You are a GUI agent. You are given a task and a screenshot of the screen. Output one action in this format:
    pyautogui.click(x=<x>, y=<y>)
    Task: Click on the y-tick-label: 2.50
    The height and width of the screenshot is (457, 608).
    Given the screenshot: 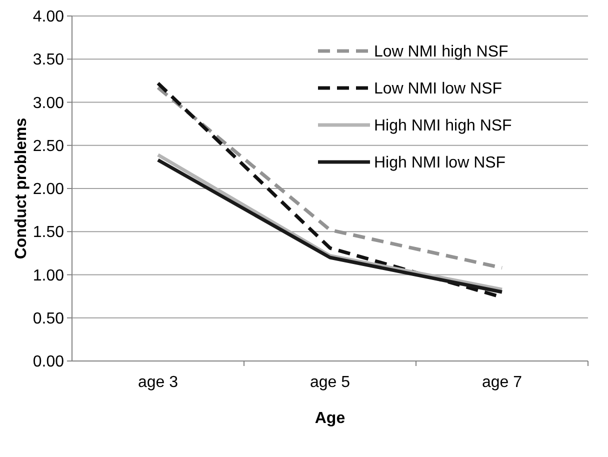 What is the action you would take?
    pyautogui.click(x=48, y=146)
    